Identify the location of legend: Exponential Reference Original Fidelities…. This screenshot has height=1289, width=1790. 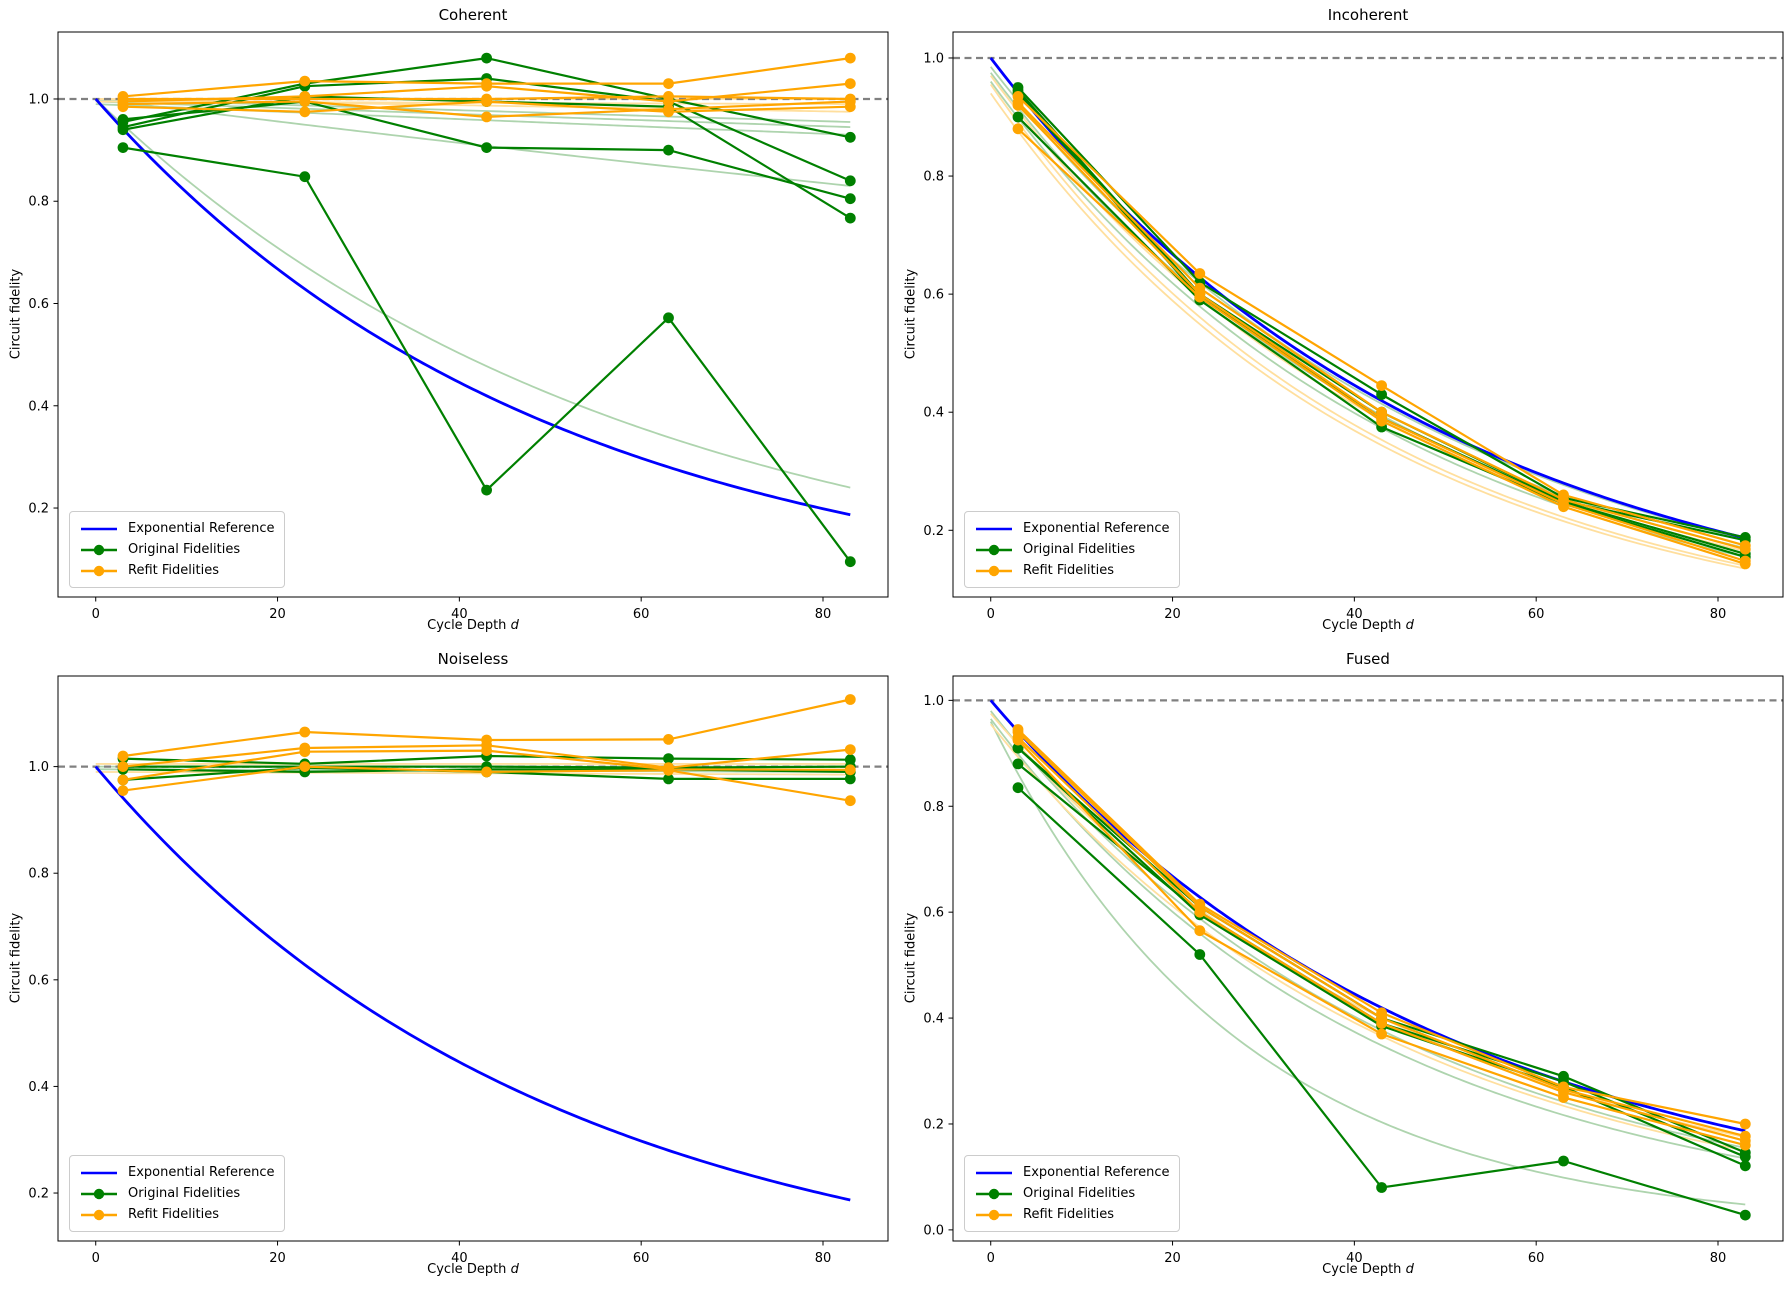
(1072, 549).